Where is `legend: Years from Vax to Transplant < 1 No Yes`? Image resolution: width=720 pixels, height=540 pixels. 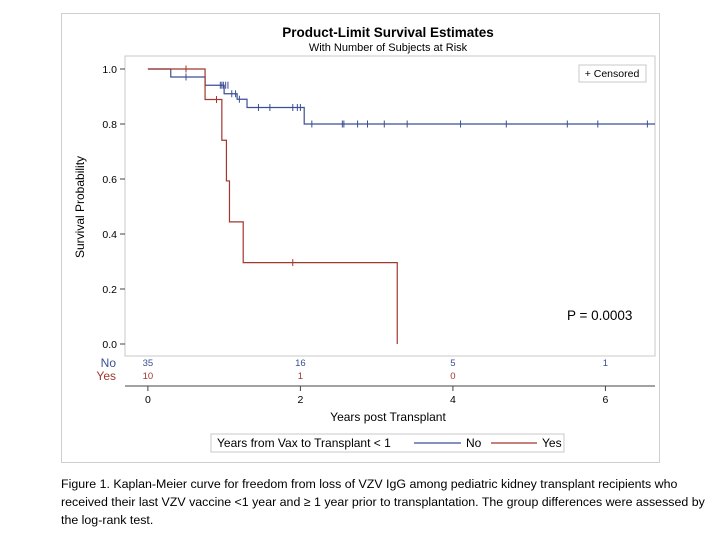
legend: Years from Vax to Transplant < 1 No Yes is located at coordinates (387, 443).